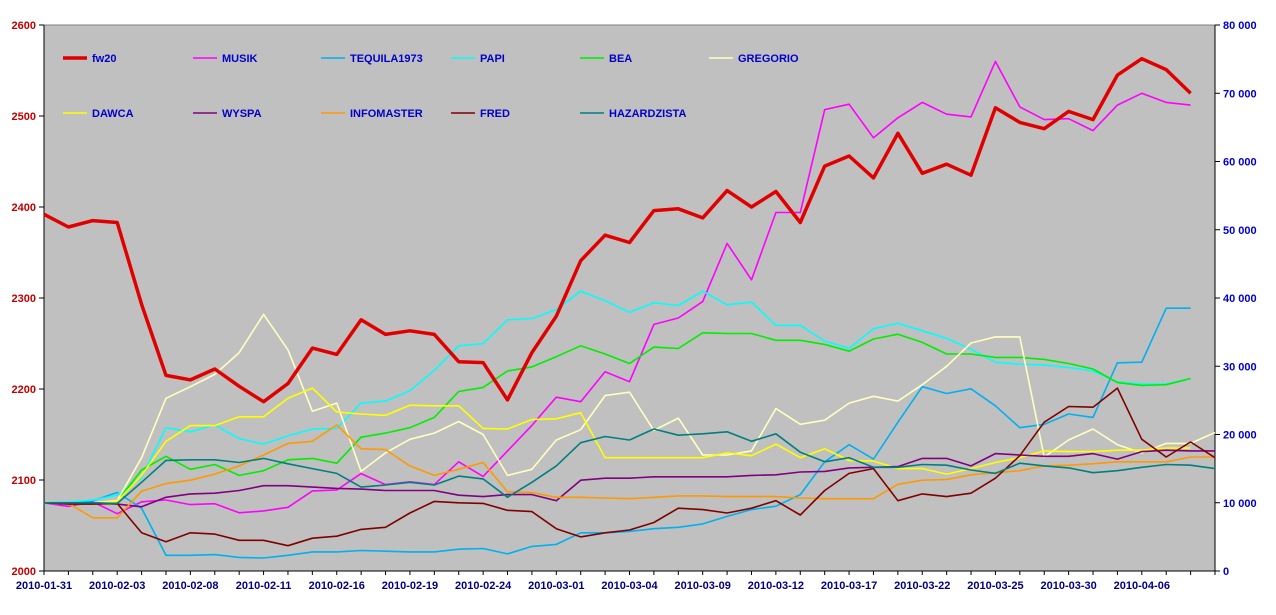 This screenshot has height=615, width=1276. I want to click on y2-tick-label: 0, so click(1226, 572).